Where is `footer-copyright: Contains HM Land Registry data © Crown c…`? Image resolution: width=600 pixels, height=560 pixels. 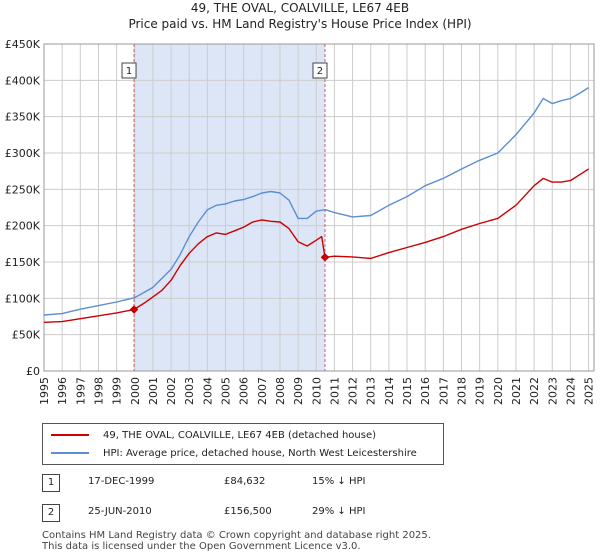
footer-copyright: Contains HM Land Registry data © Crown c… is located at coordinates (236, 535).